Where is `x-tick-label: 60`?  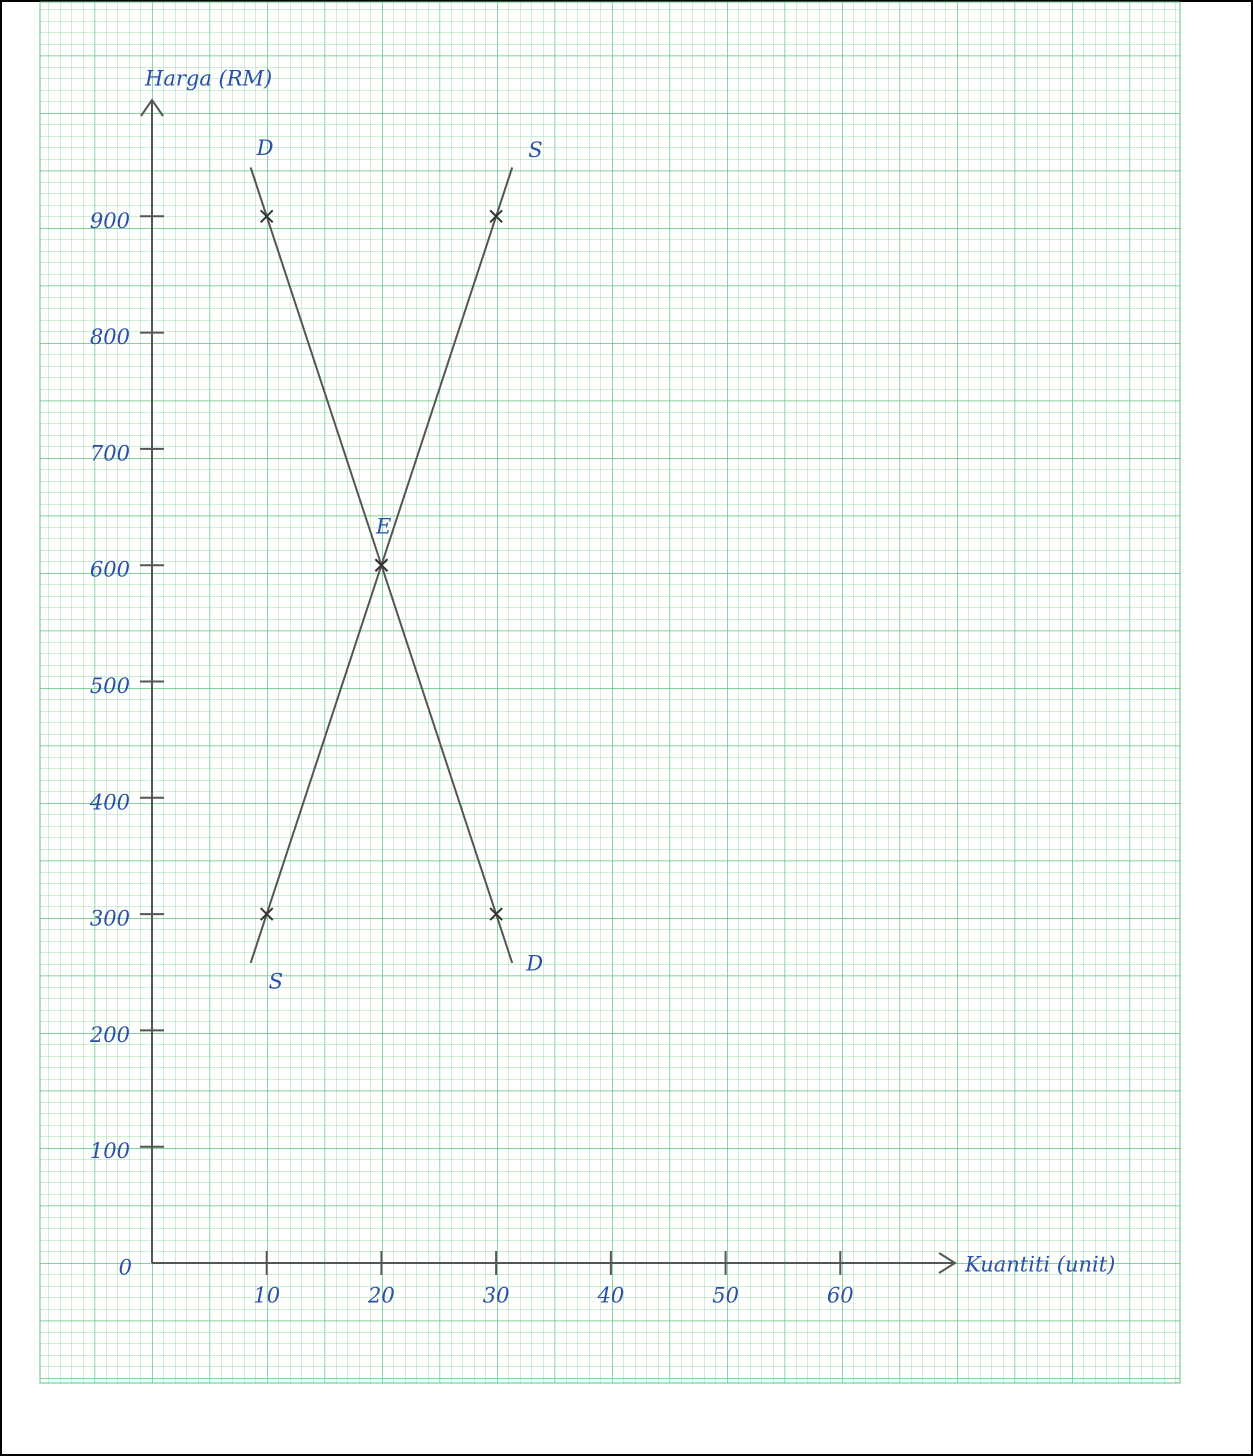 x-tick-label: 60 is located at coordinates (840, 1296).